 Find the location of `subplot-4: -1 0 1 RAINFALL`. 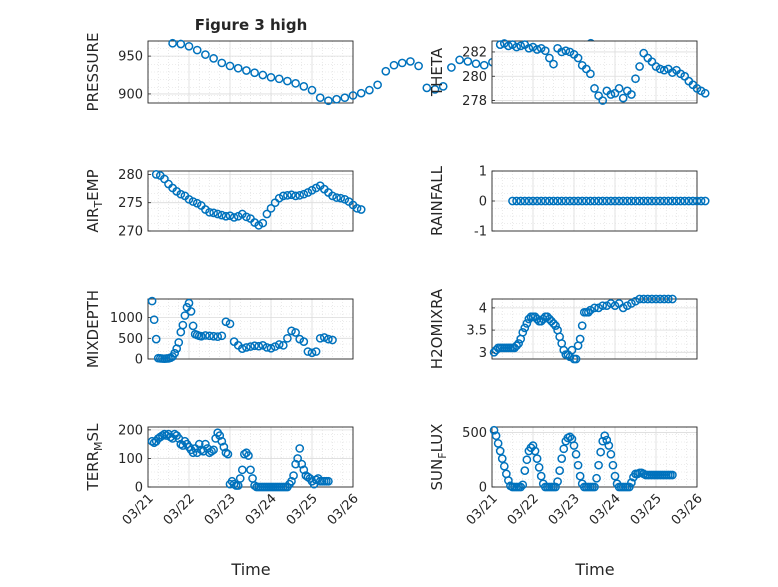

subplot-4: -1 0 1 RAINFALL is located at coordinates (569, 202).